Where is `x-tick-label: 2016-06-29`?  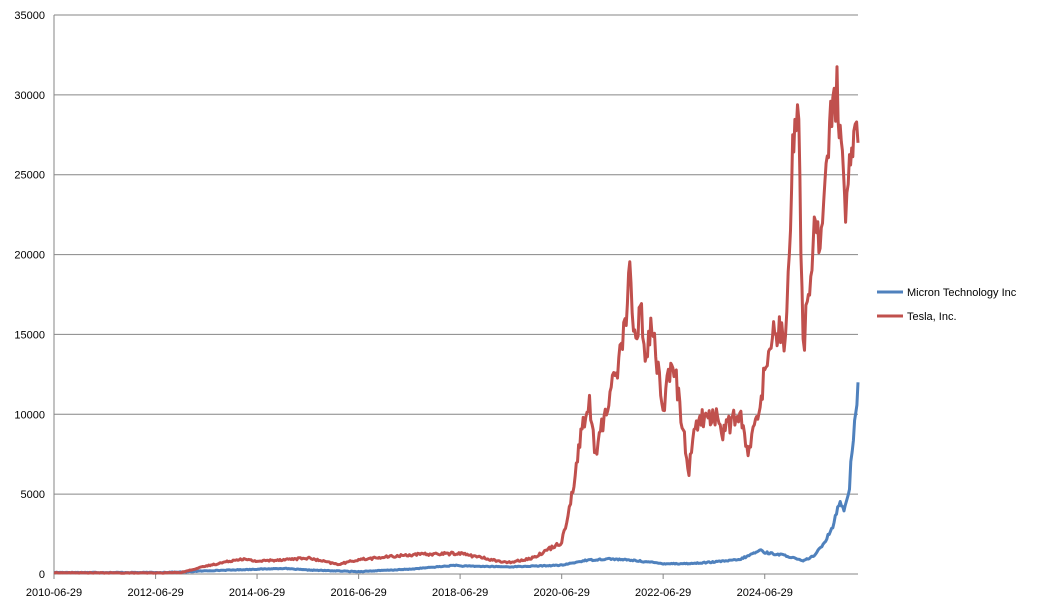
x-tick-label: 2016-06-29 is located at coordinates (359, 593).